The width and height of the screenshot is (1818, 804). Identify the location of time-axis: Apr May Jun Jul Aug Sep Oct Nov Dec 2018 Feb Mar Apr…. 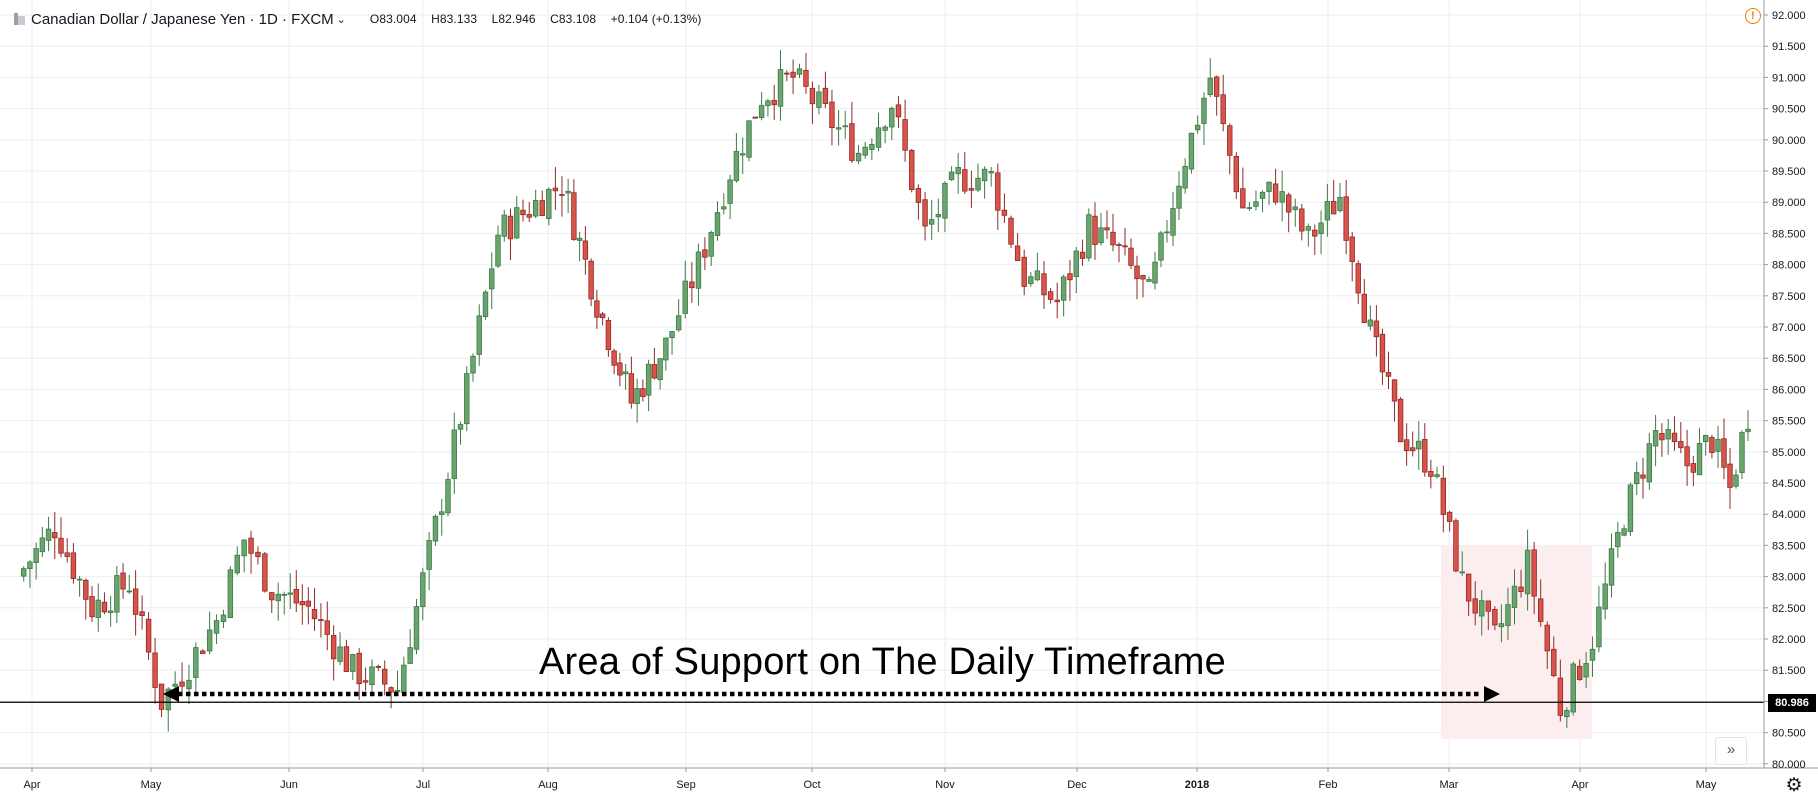
(870, 779).